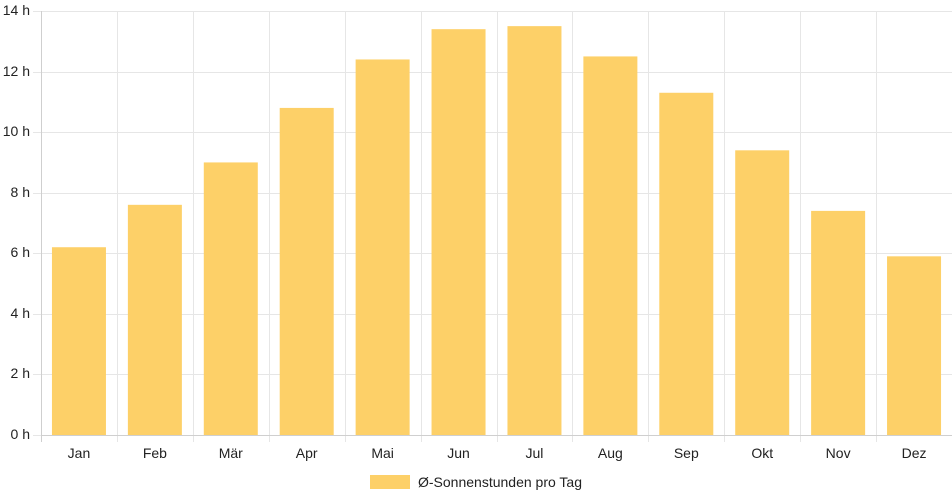  Describe the element at coordinates (154, 319) in the screenshot. I see `bar-feb` at that location.